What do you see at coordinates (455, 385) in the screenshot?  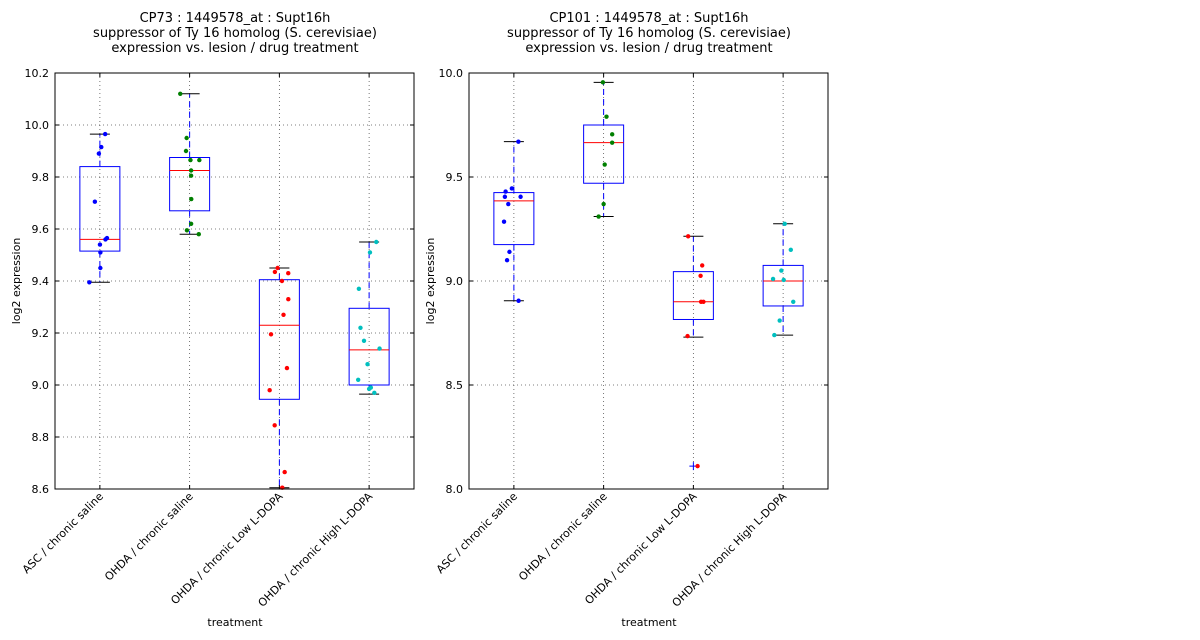 I see `y-tick-label: 8.5` at bounding box center [455, 385].